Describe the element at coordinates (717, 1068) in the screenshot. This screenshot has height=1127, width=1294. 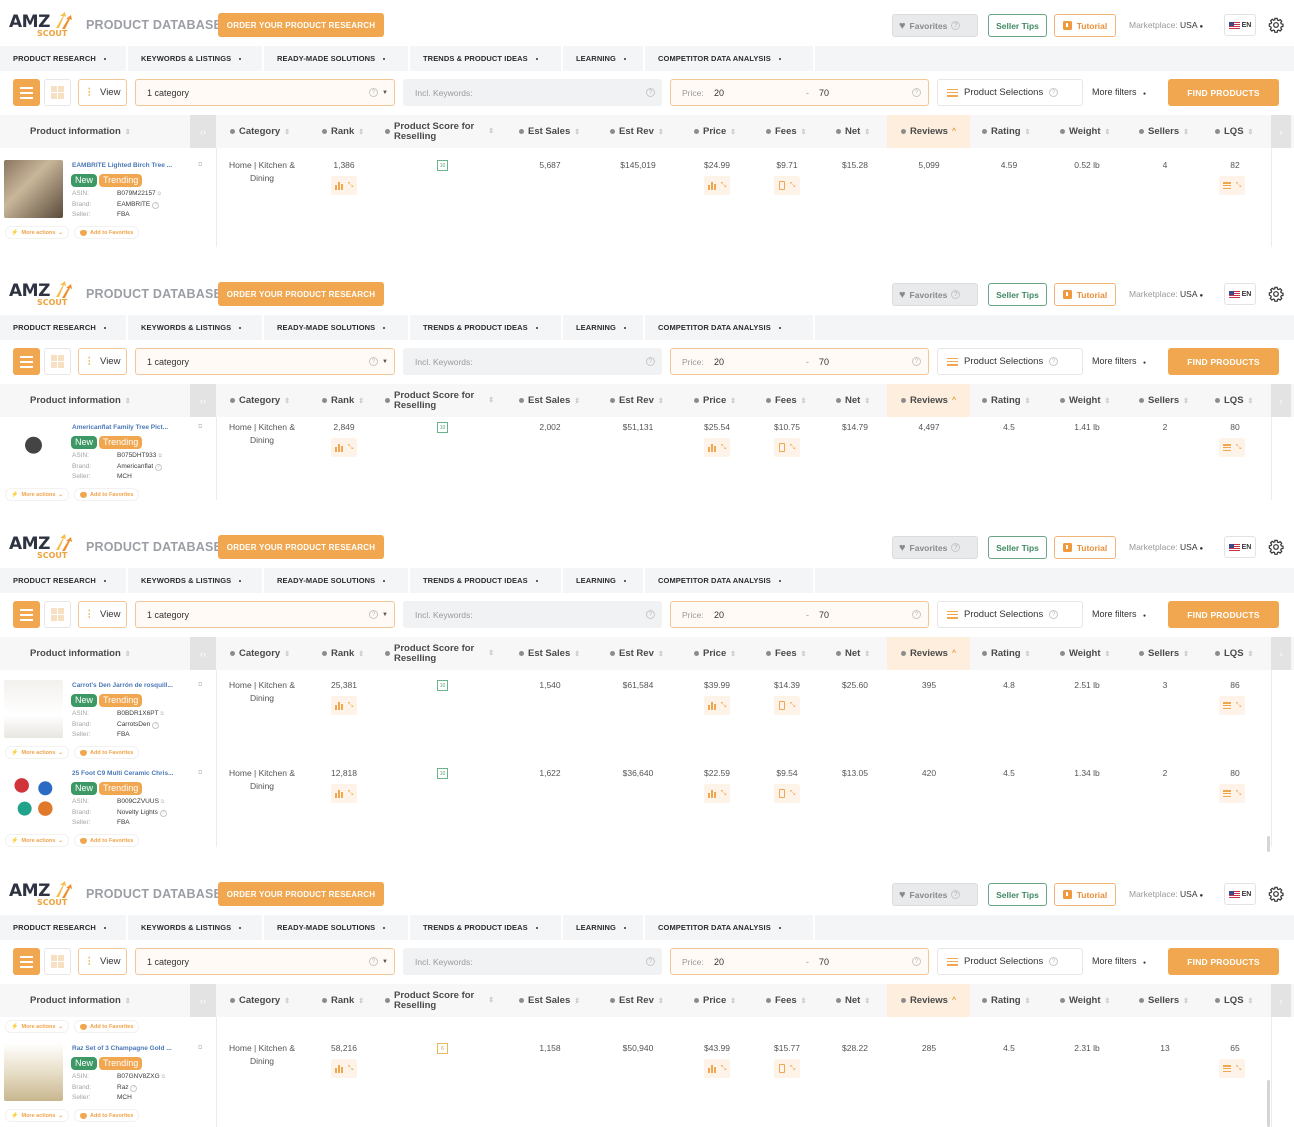
I see `price-history-button: ⤡` at that location.